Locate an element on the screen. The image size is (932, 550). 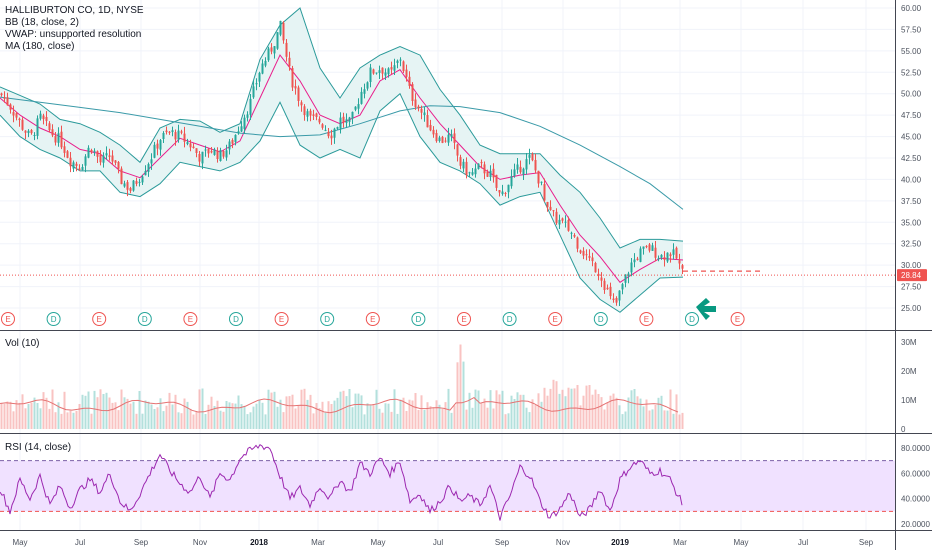
rsi-tick-label: 60.0000 is located at coordinates (915, 473).